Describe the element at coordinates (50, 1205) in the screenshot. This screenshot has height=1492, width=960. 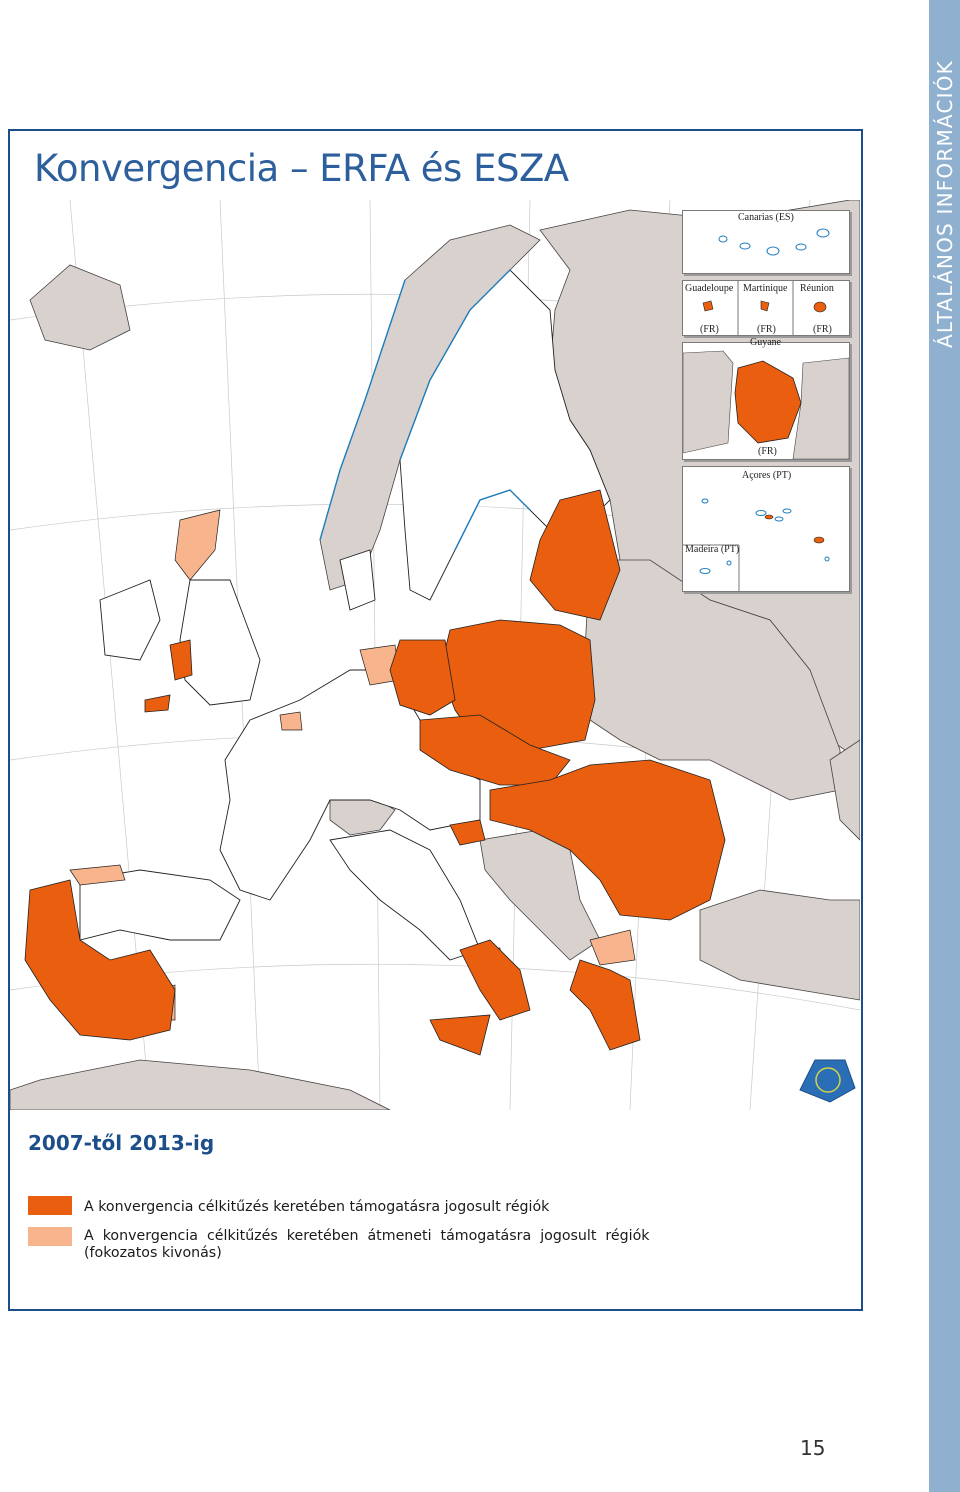
I see `legend-swatch-convergence` at that location.